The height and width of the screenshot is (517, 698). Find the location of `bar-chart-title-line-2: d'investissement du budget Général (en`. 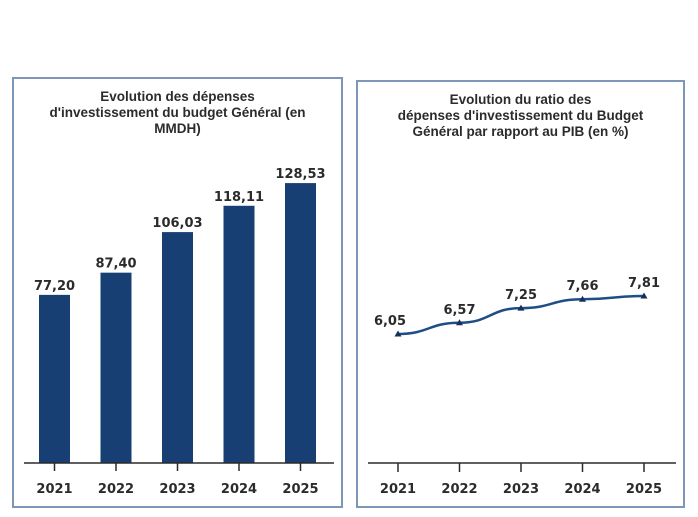

bar-chart-title-line-2: d'investissement du budget Général (en is located at coordinates (177, 112).